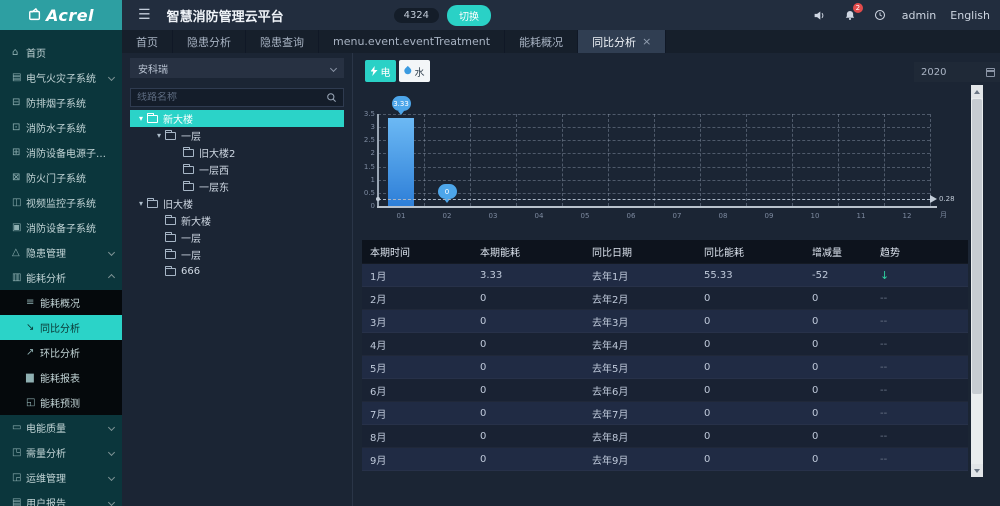  I want to click on sidebar-item-运维管理: ◲ 运维管理, so click(61, 477).